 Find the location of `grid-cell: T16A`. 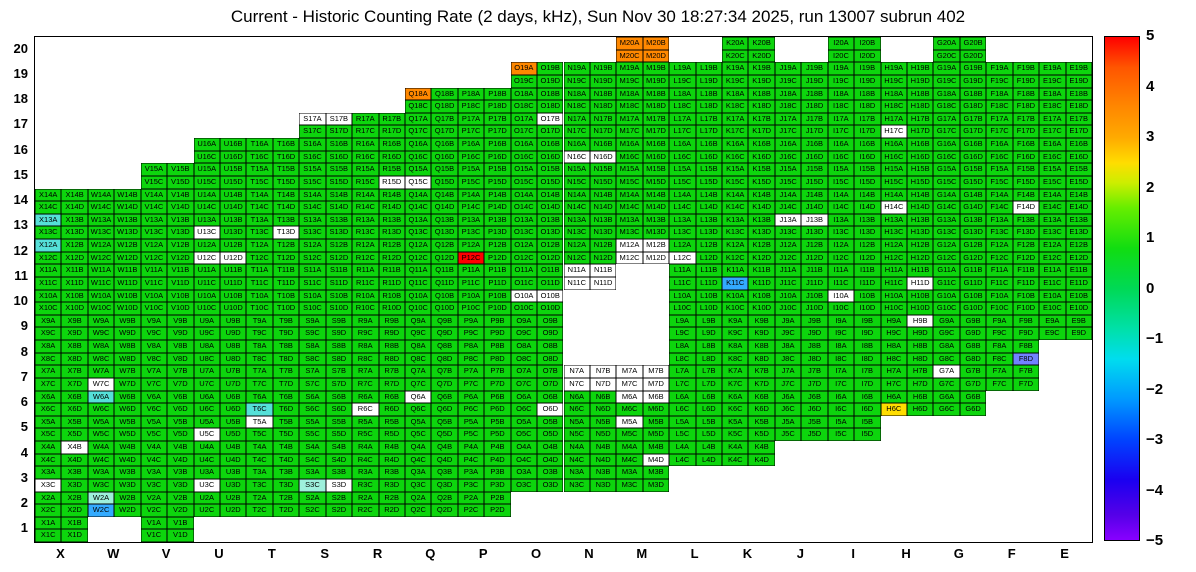

grid-cell: T16A is located at coordinates (259, 144).